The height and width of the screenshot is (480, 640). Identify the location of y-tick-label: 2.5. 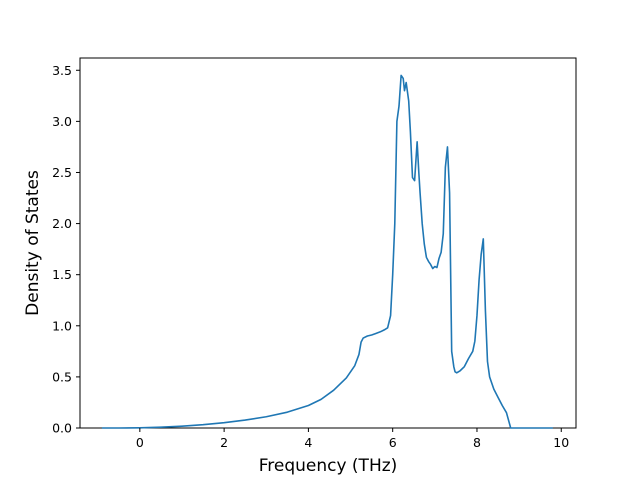
(62, 172).